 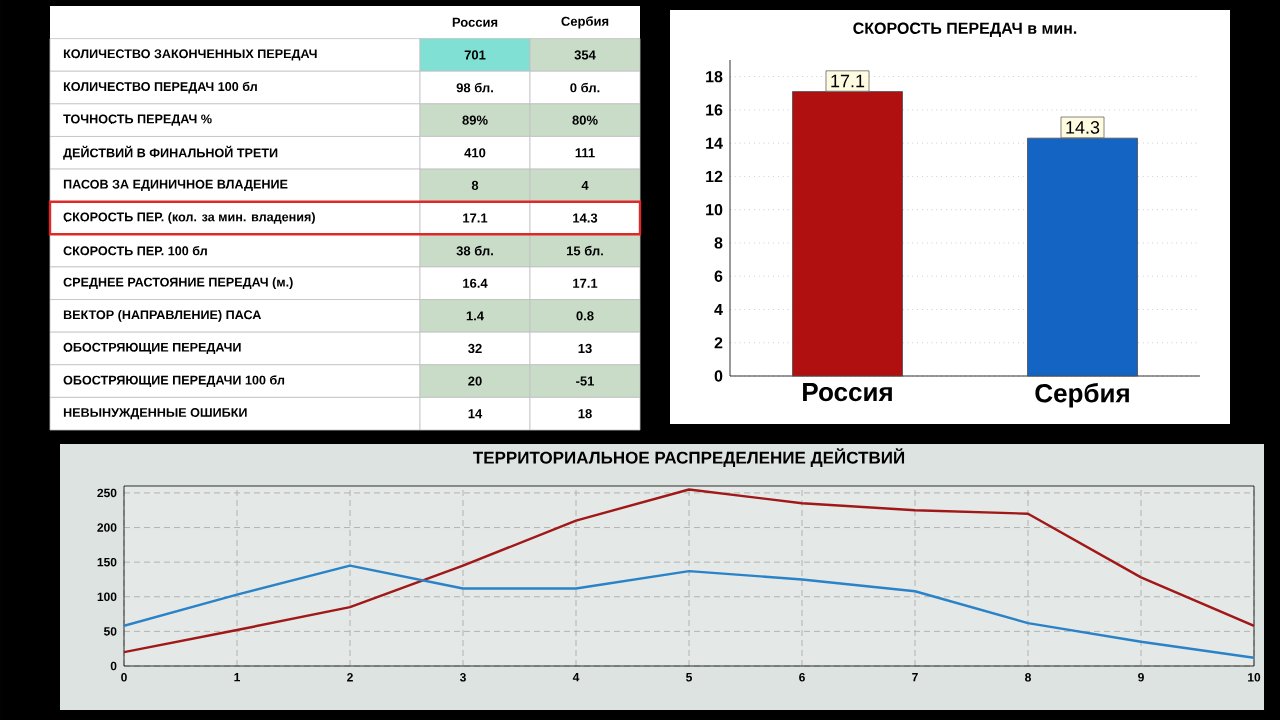 I want to click on y-tick-label: 4, so click(x=718, y=309).